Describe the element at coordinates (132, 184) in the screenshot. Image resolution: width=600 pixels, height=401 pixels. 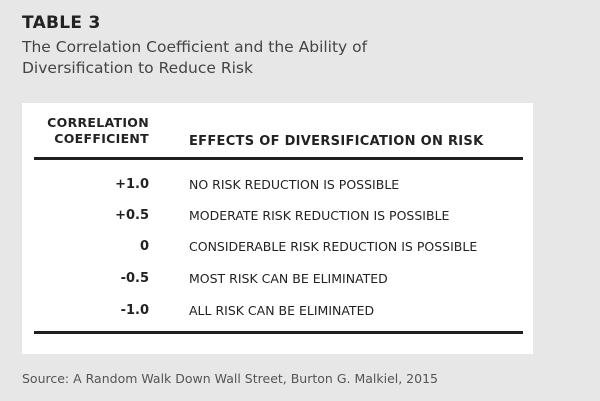
I see `coefficient-cell: +1.0` at that location.